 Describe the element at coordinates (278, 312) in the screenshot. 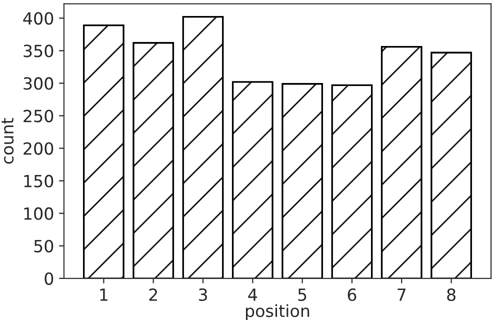

I see `x-axis-title: position` at that location.